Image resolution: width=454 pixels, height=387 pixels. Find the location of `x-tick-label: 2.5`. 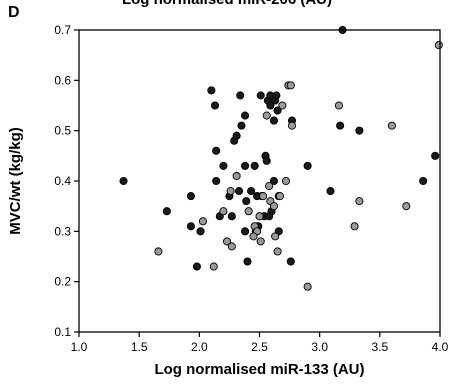

x-tick-label: 2.5 is located at coordinates (259, 347).